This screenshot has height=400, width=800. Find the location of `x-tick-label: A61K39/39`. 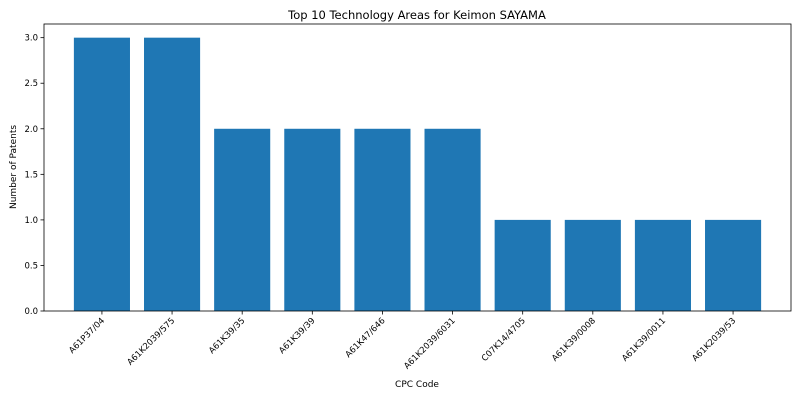

x-tick-label: A61K39/39 is located at coordinates (297, 336).